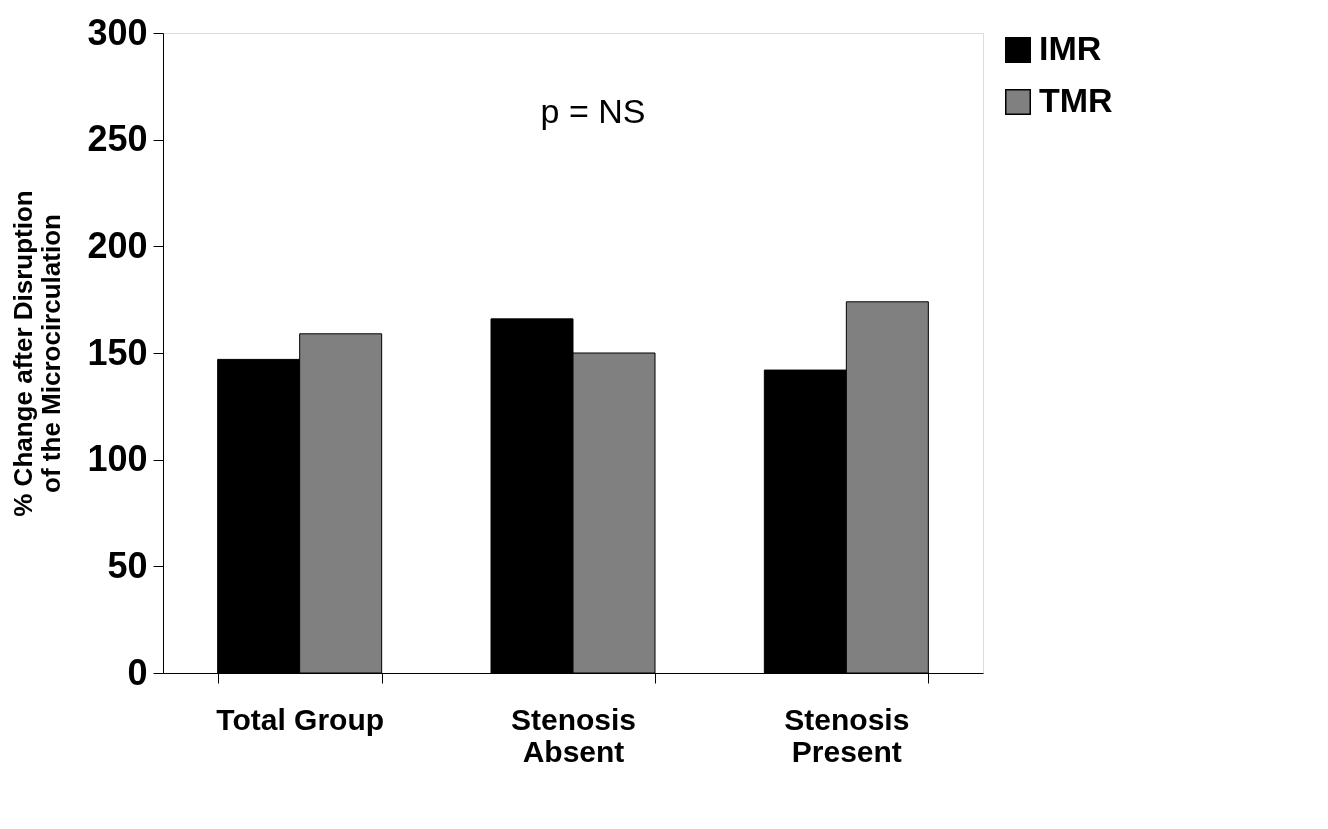 The height and width of the screenshot is (829, 1328). What do you see at coordinates (117, 32) in the screenshot?
I see `y-tick-label: 300` at bounding box center [117, 32].